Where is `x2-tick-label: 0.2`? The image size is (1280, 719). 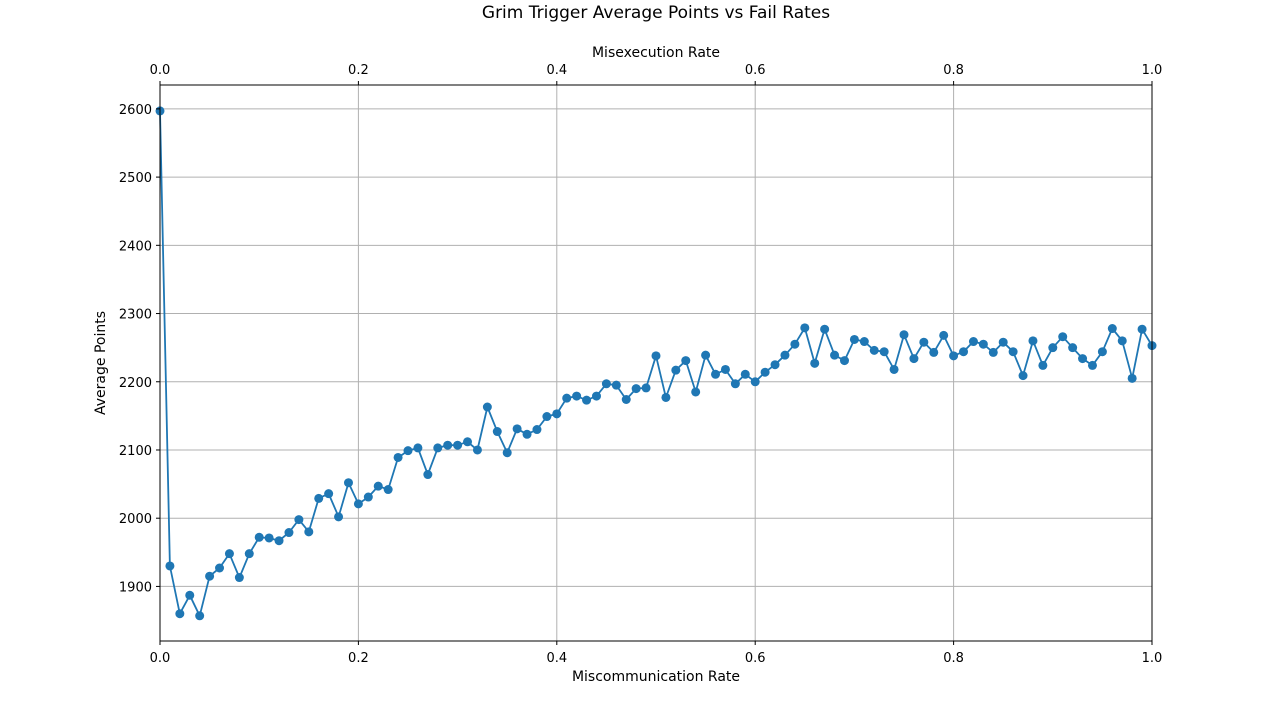
x2-tick-label: 0.2 is located at coordinates (358, 70).